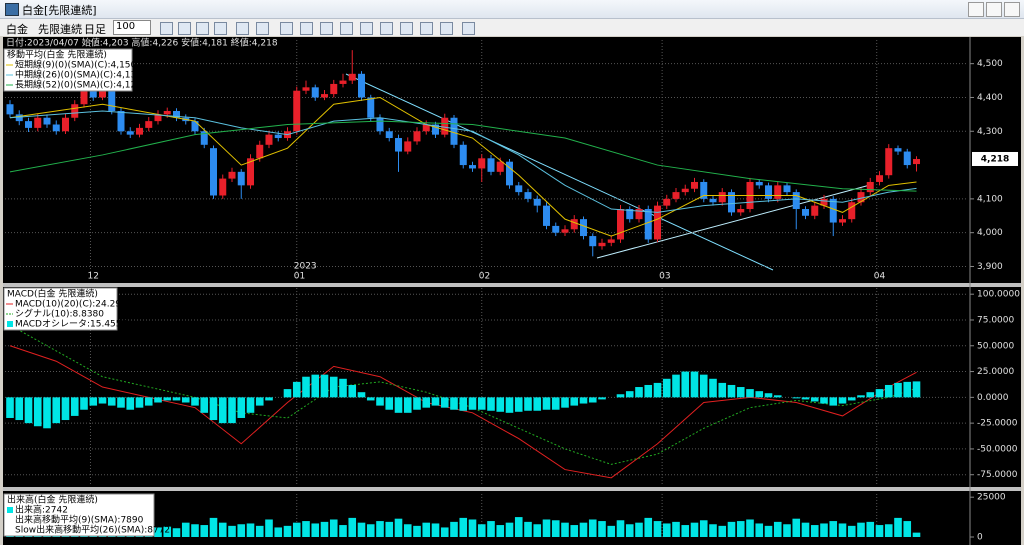 The width and height of the screenshot is (1024, 545). Describe the element at coordinates (994, 9) in the screenshot. I see `maximize-button` at that location.